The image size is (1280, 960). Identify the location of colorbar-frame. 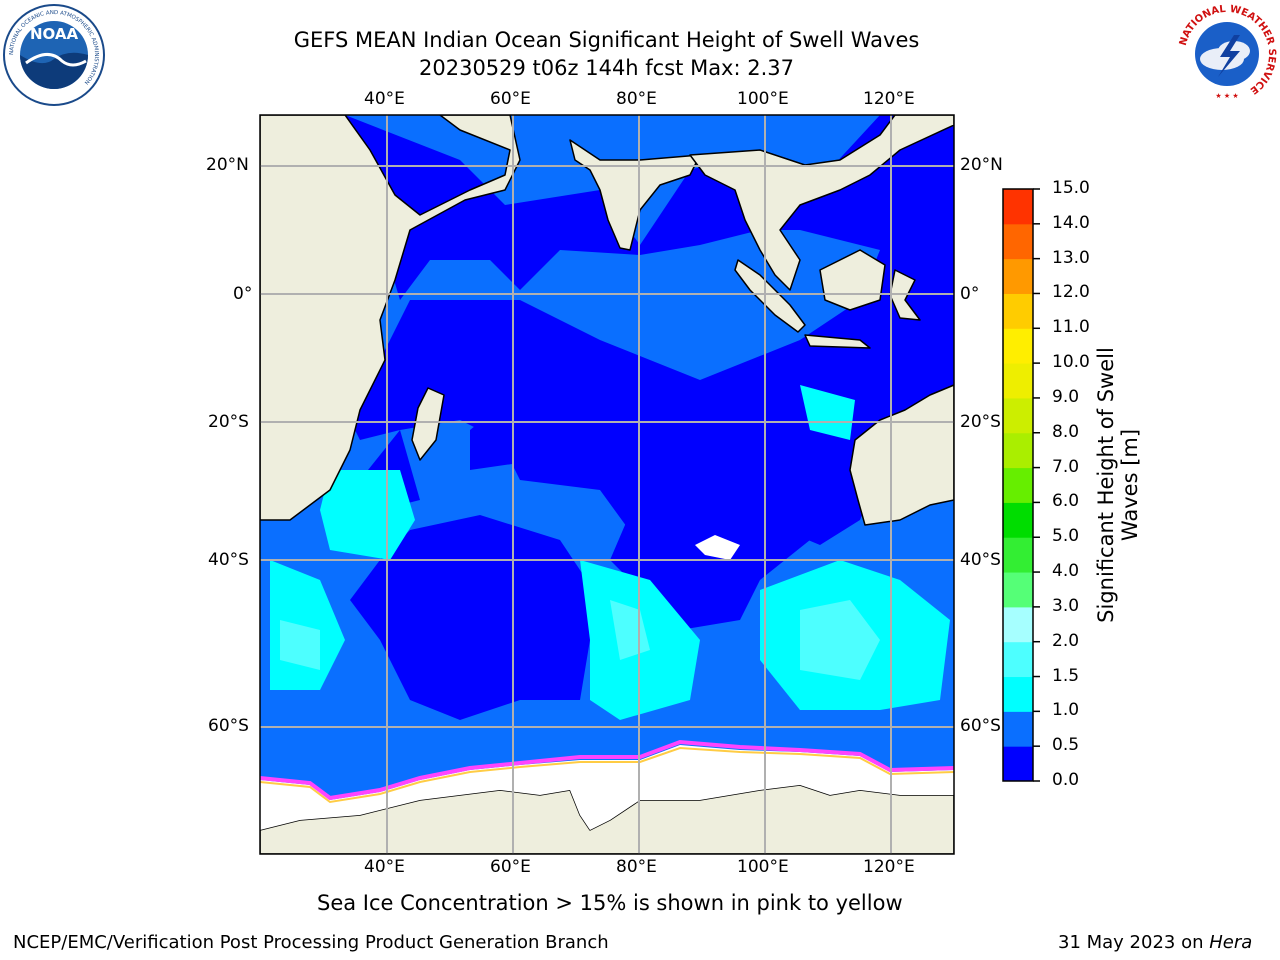
(1018, 485).